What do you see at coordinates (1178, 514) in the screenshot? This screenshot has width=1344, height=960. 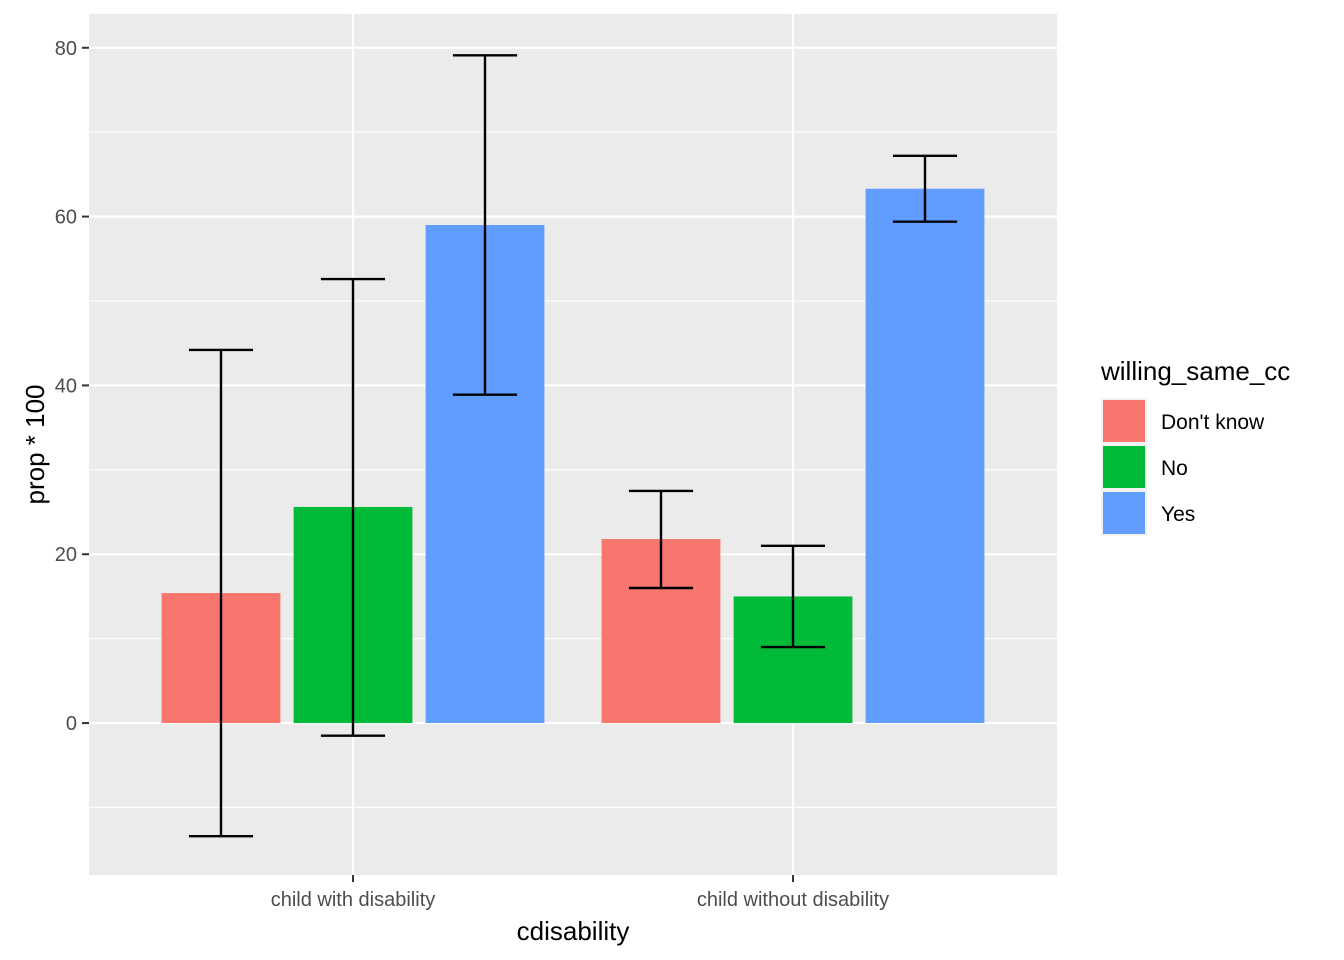 I see `legend-label: Yes` at bounding box center [1178, 514].